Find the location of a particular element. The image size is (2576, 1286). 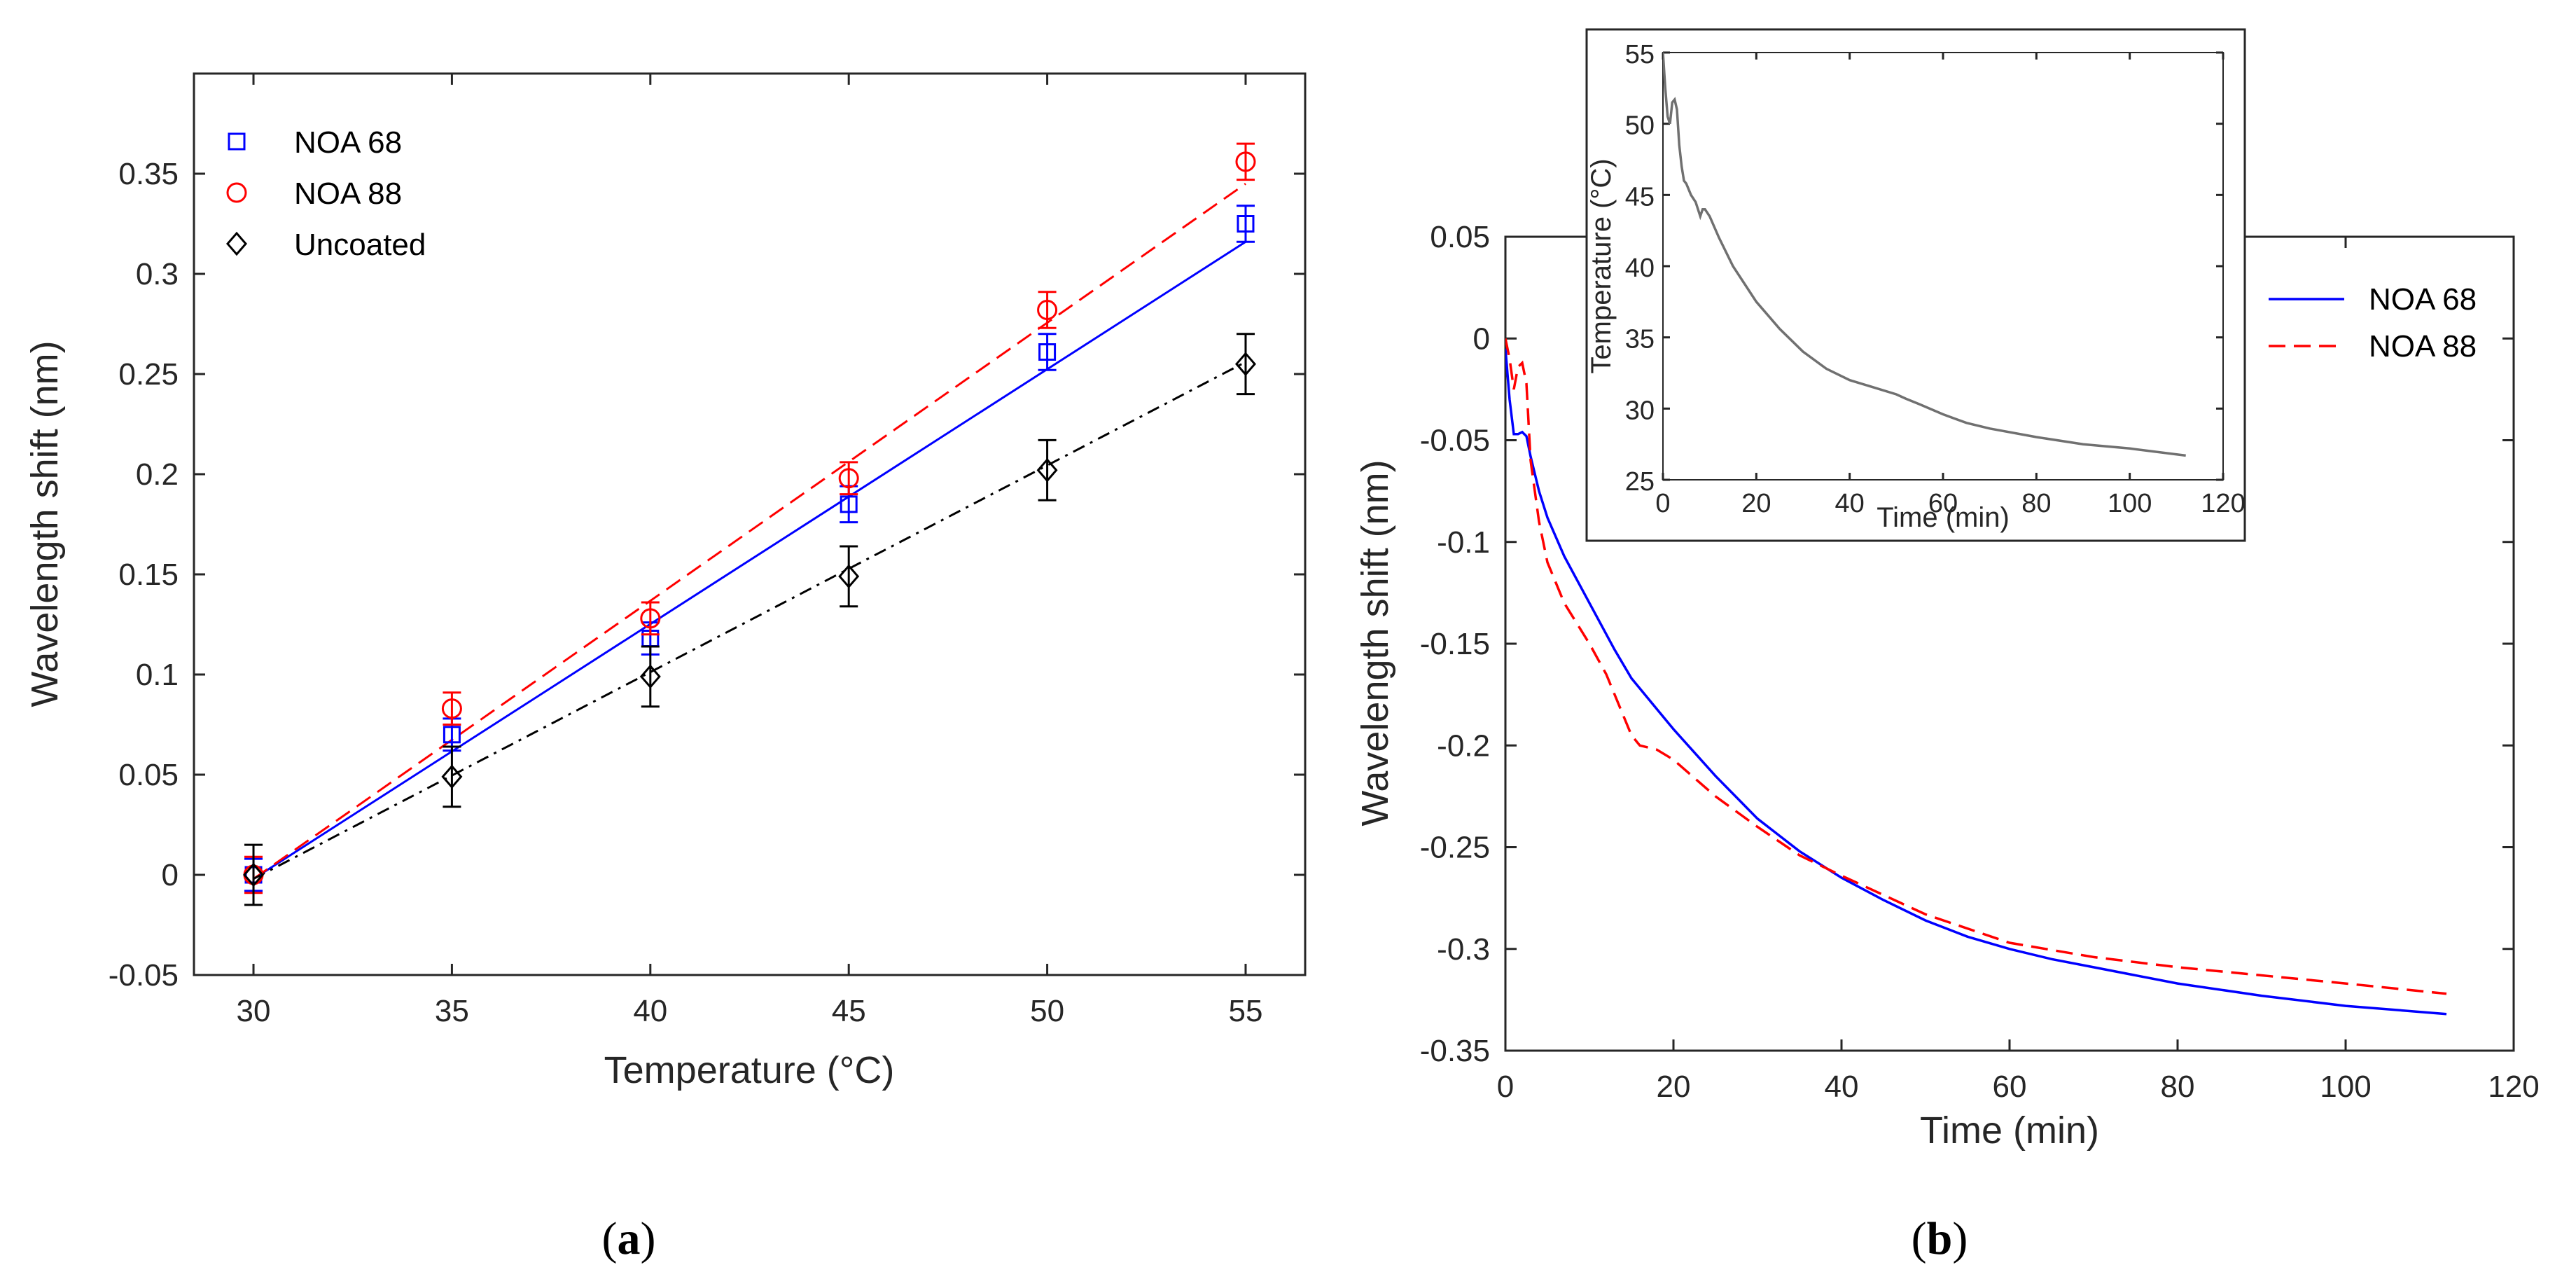

chart-a-ytick-label: 0.2 is located at coordinates (157, 474).